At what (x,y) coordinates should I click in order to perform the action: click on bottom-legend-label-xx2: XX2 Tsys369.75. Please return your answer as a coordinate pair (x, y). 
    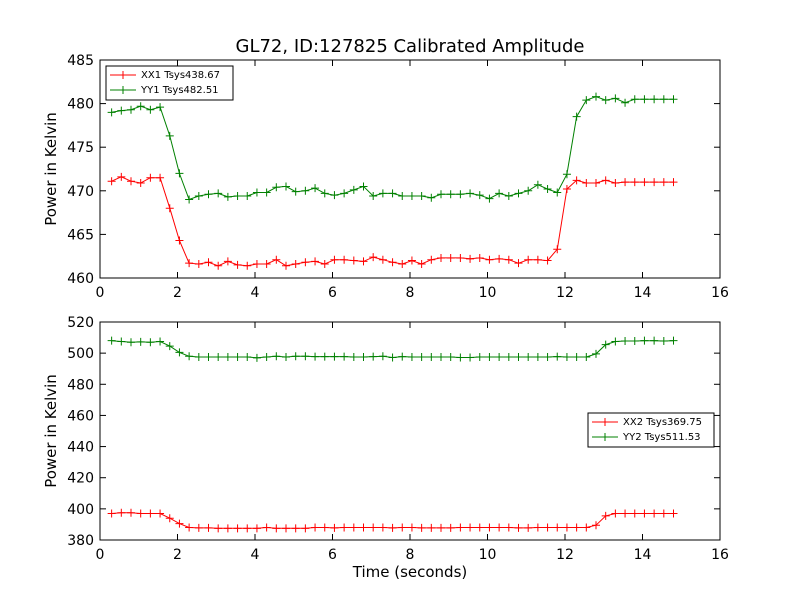
    Looking at the image, I should click on (662, 422).